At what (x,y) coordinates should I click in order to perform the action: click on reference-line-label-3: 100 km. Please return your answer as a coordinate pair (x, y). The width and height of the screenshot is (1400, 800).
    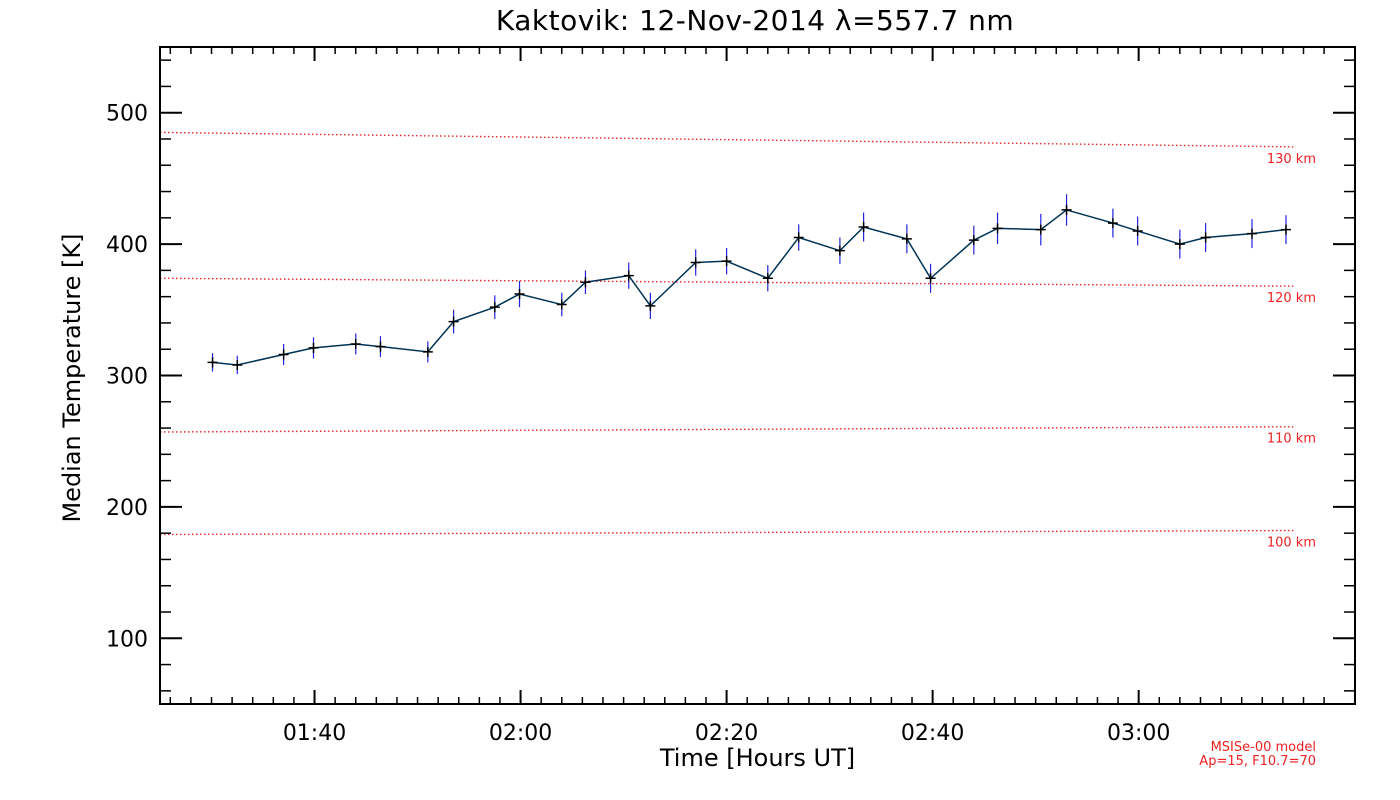
    Looking at the image, I should click on (1291, 543).